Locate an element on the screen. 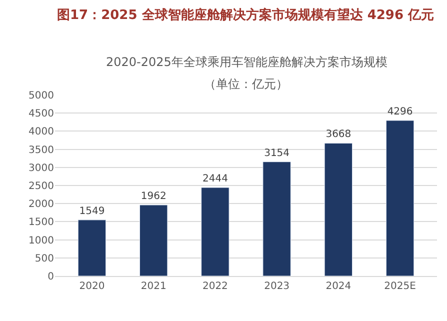 The height and width of the screenshot is (321, 447). chart-subtitle: 2020-2025年全球乘用车智能座舱解决方案市场规模 is located at coordinates (247, 62).